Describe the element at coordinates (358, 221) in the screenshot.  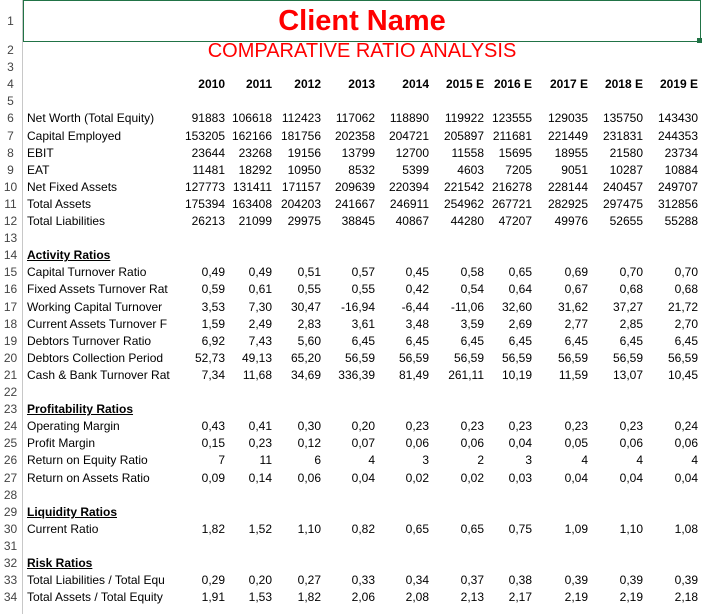
I see `cell-value: 38845` at that location.